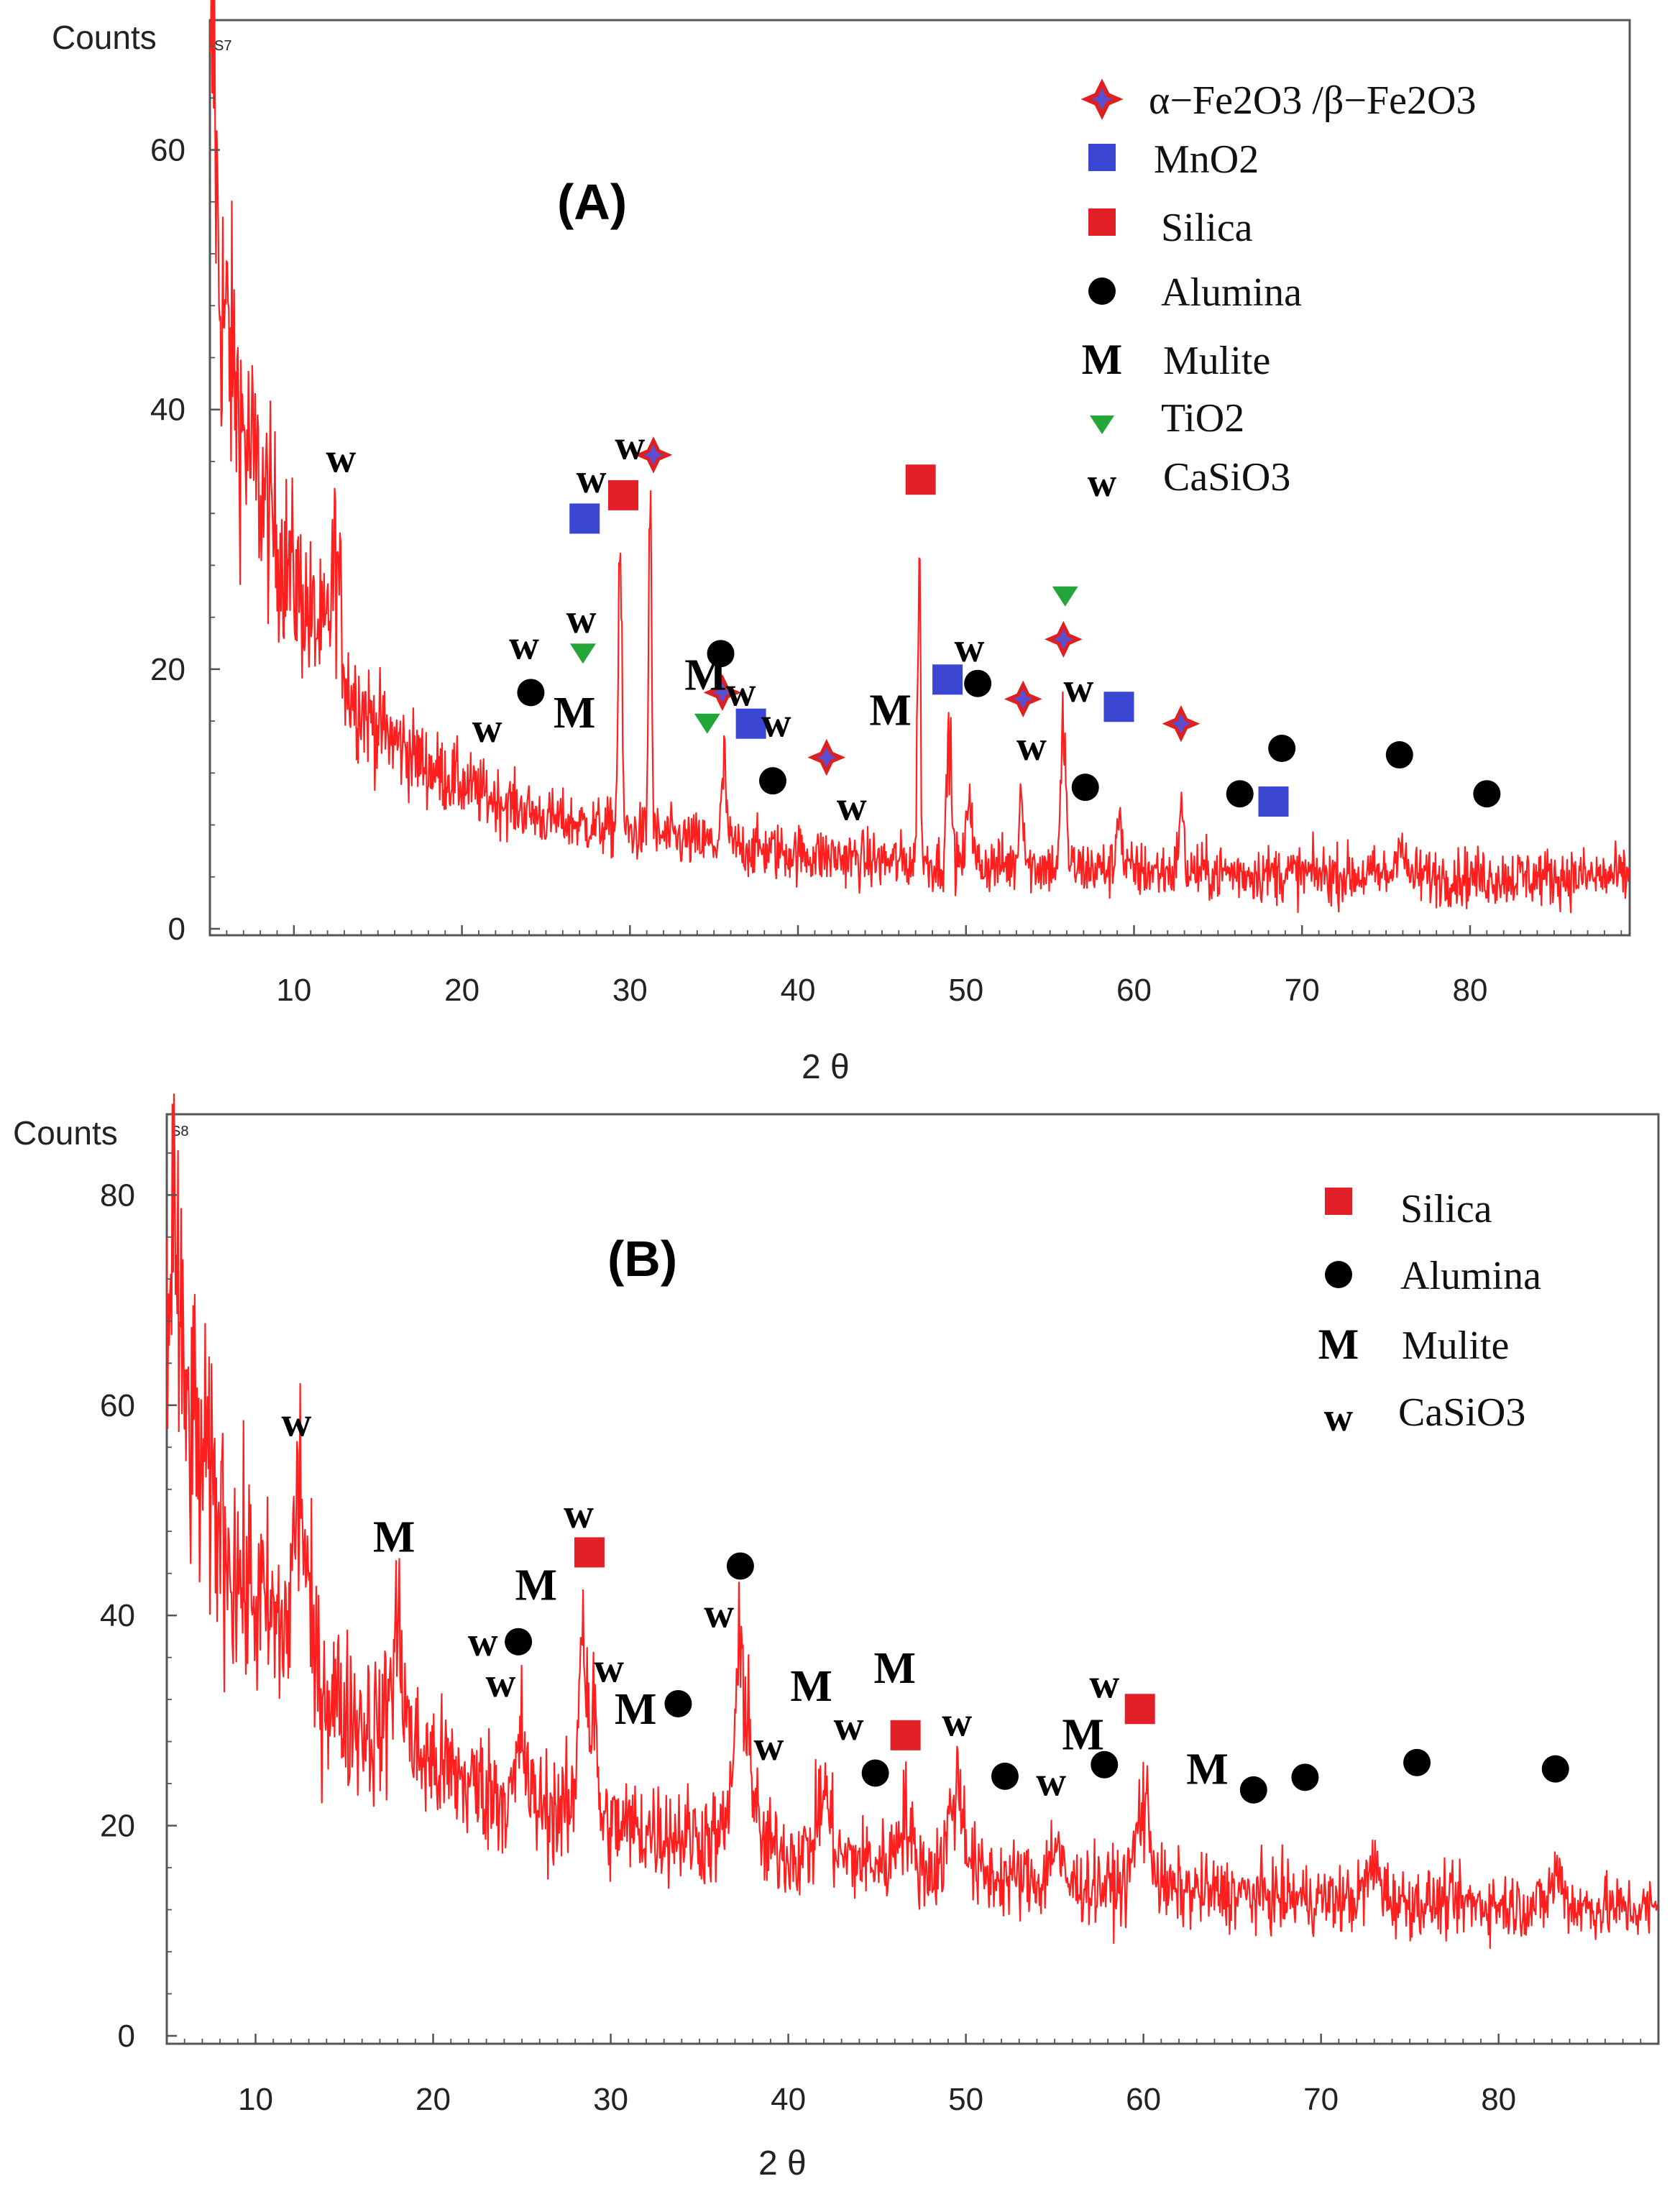  What do you see at coordinates (915, 966) in the screenshot?
I see `panel-a-x-ticks: 10 20 30 40 50 60 70 80` at bounding box center [915, 966].